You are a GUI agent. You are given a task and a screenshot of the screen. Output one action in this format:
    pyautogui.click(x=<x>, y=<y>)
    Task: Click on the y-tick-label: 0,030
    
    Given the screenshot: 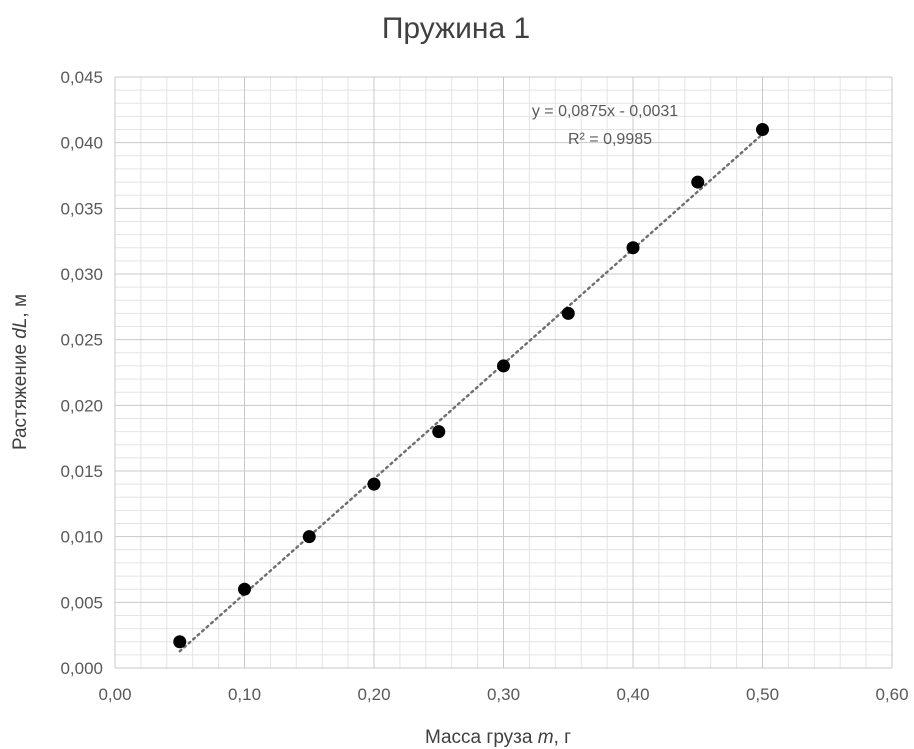 What is the action you would take?
    pyautogui.click(x=81, y=274)
    